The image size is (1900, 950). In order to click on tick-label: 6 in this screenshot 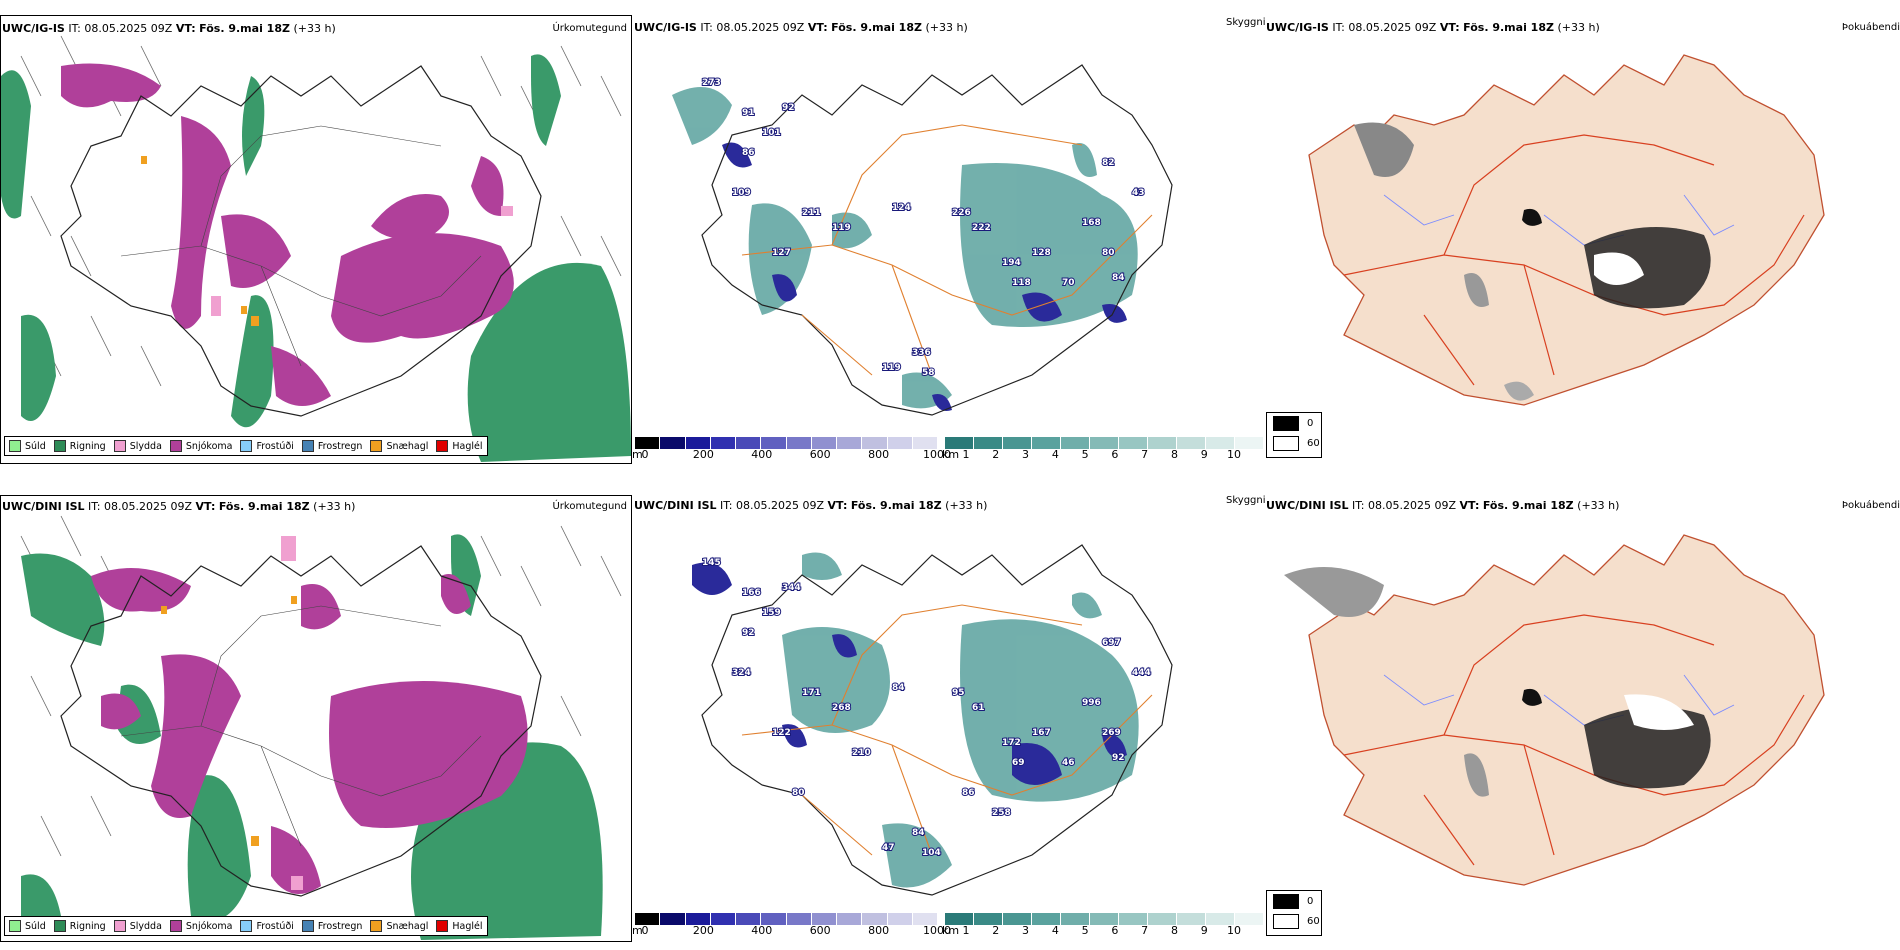, I will do `click(1115, 930)`.